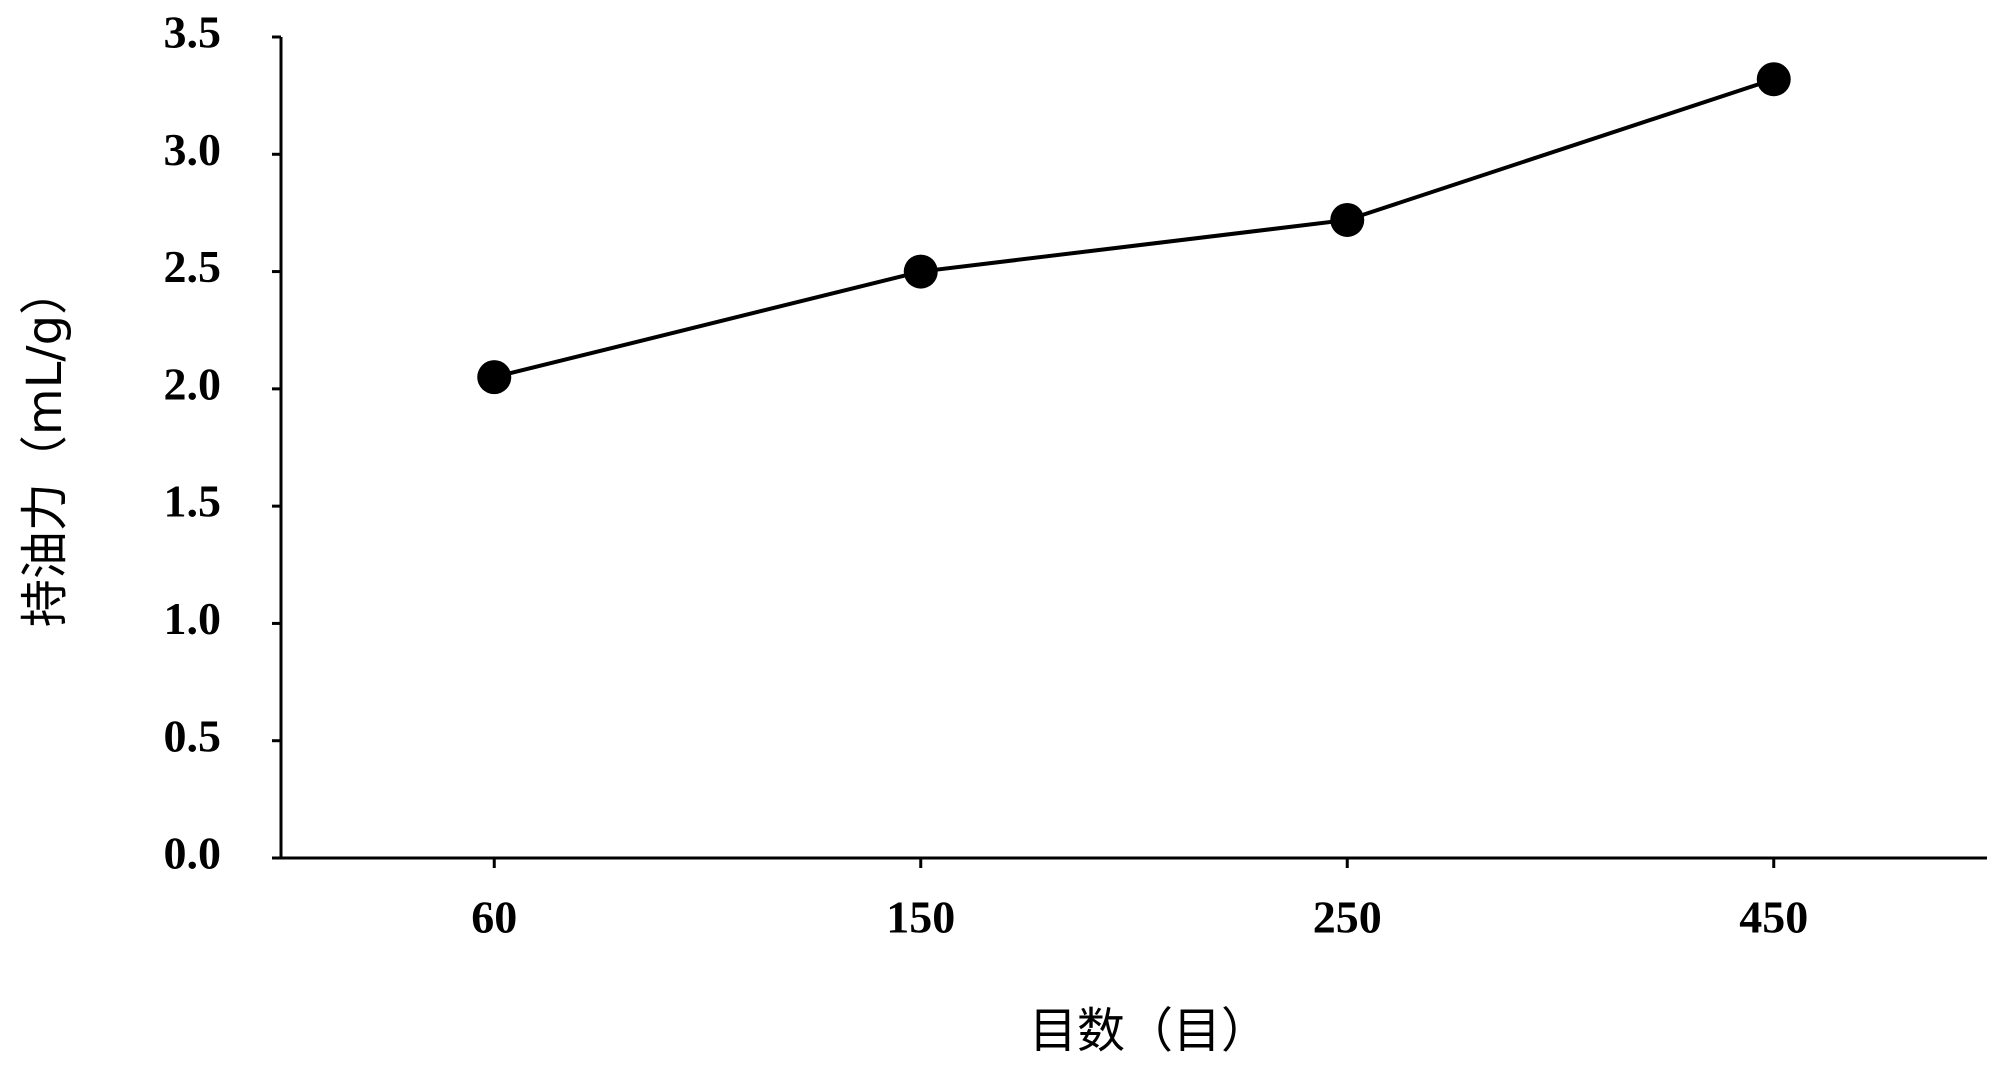 The width and height of the screenshot is (2000, 1083). What do you see at coordinates (193, 853) in the screenshot?
I see `y-tick-label: 0.0` at bounding box center [193, 853].